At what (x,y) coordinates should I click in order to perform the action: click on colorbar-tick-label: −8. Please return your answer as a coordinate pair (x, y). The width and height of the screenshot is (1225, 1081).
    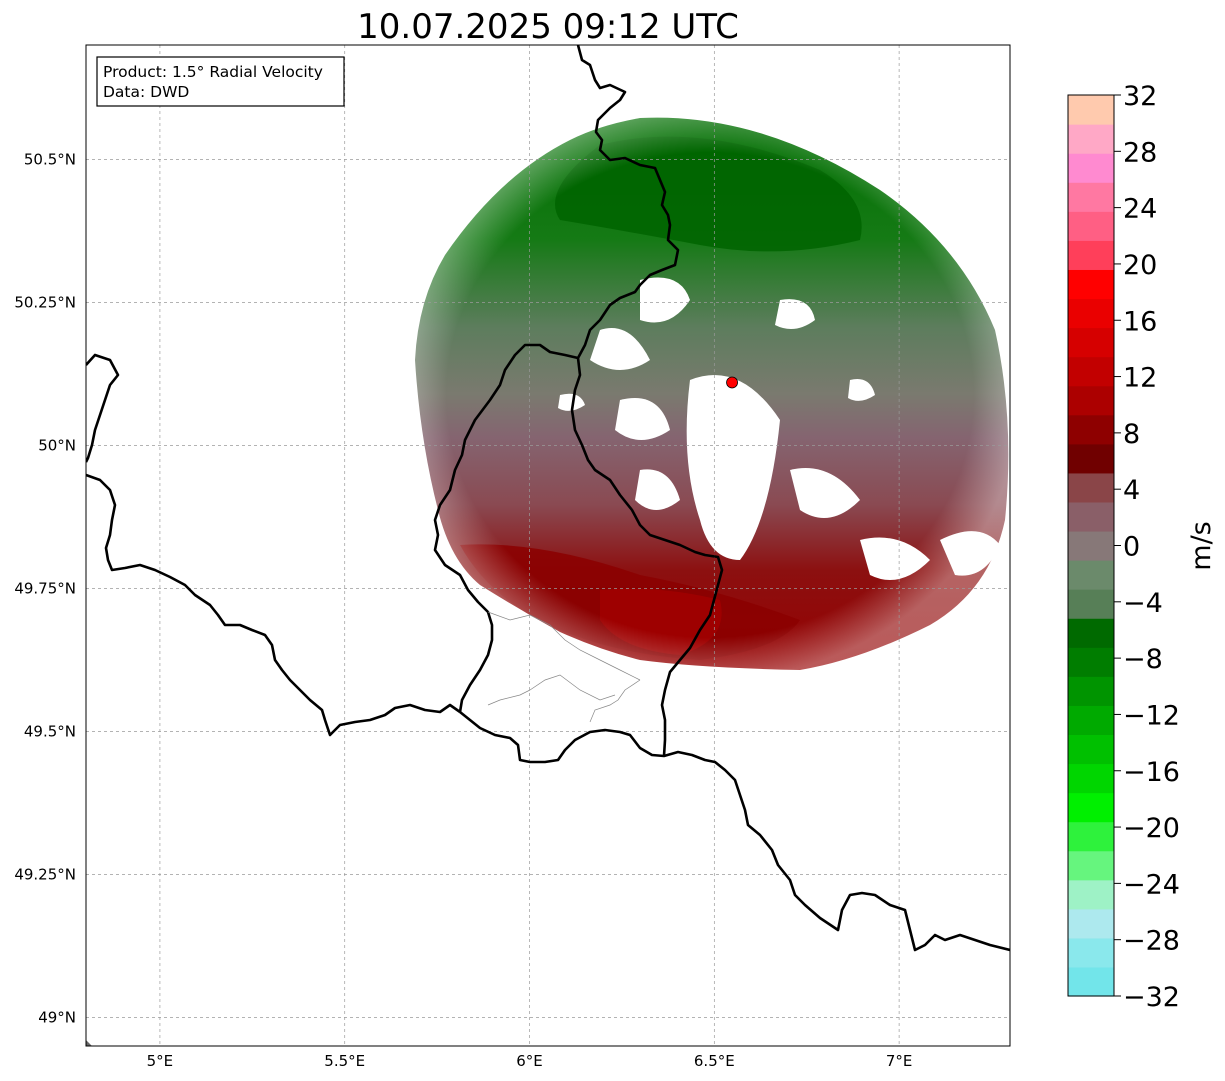
    Looking at the image, I should click on (1143, 659).